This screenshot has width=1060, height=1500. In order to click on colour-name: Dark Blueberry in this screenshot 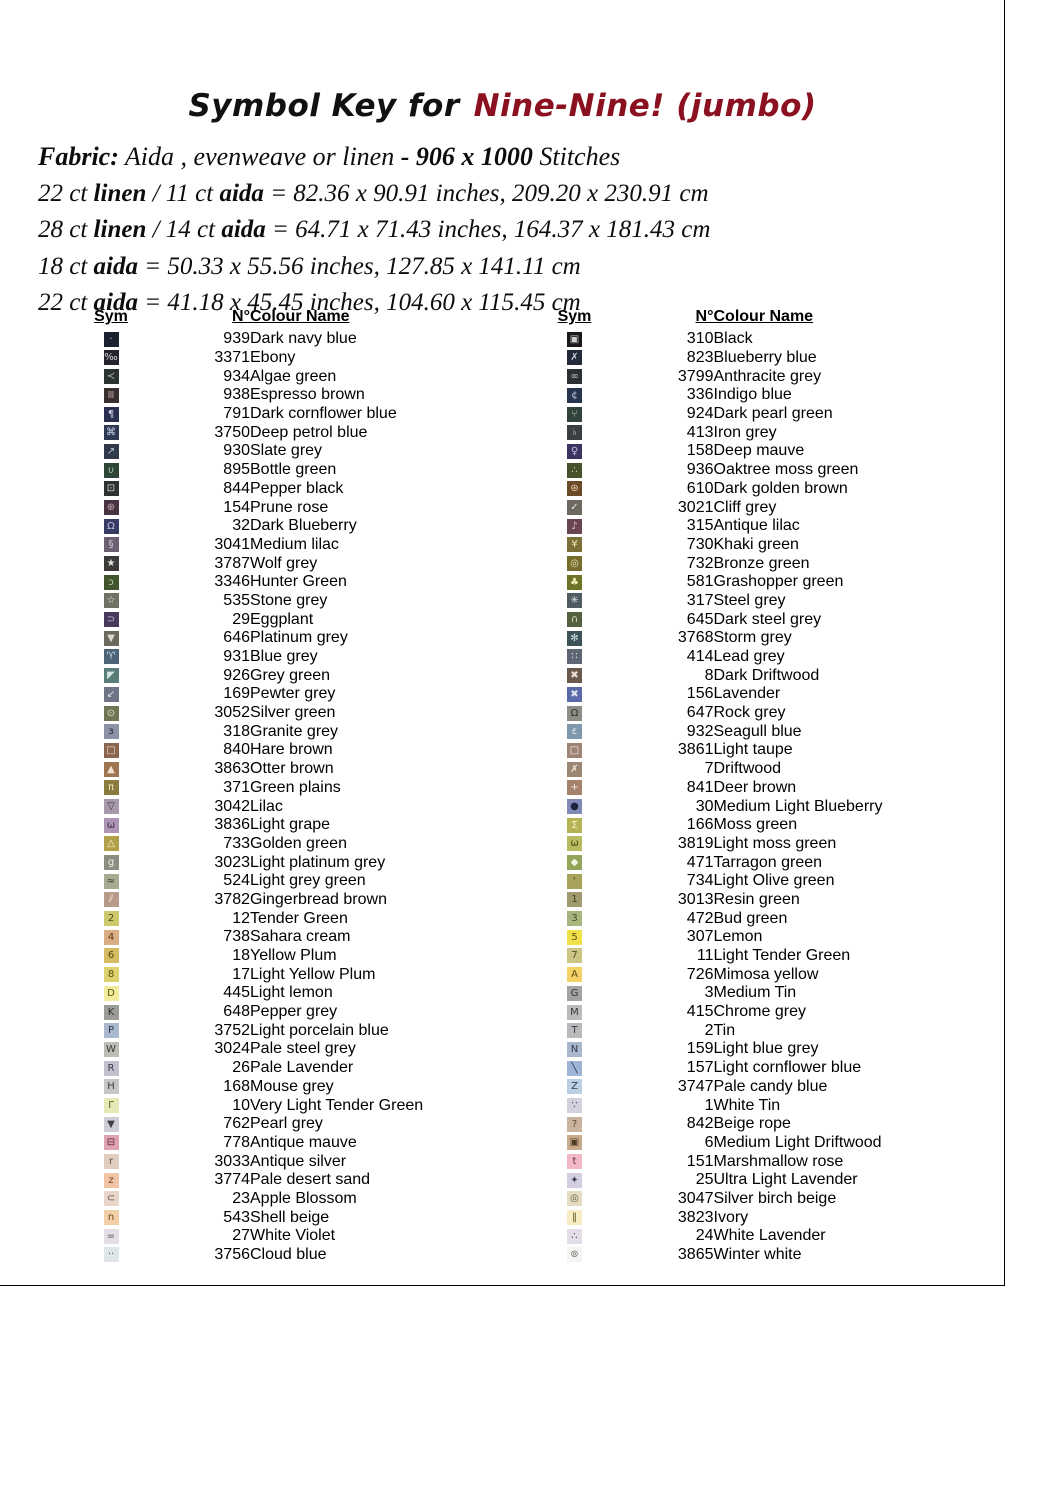, I will do `click(303, 526)`.